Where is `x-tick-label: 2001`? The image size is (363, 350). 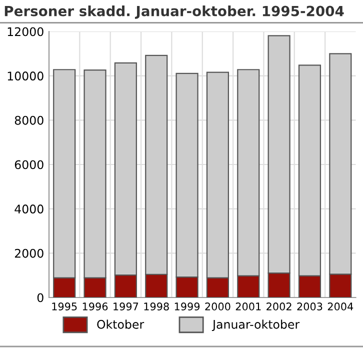
x-tick-label: 2001 is located at coordinates (248, 306).